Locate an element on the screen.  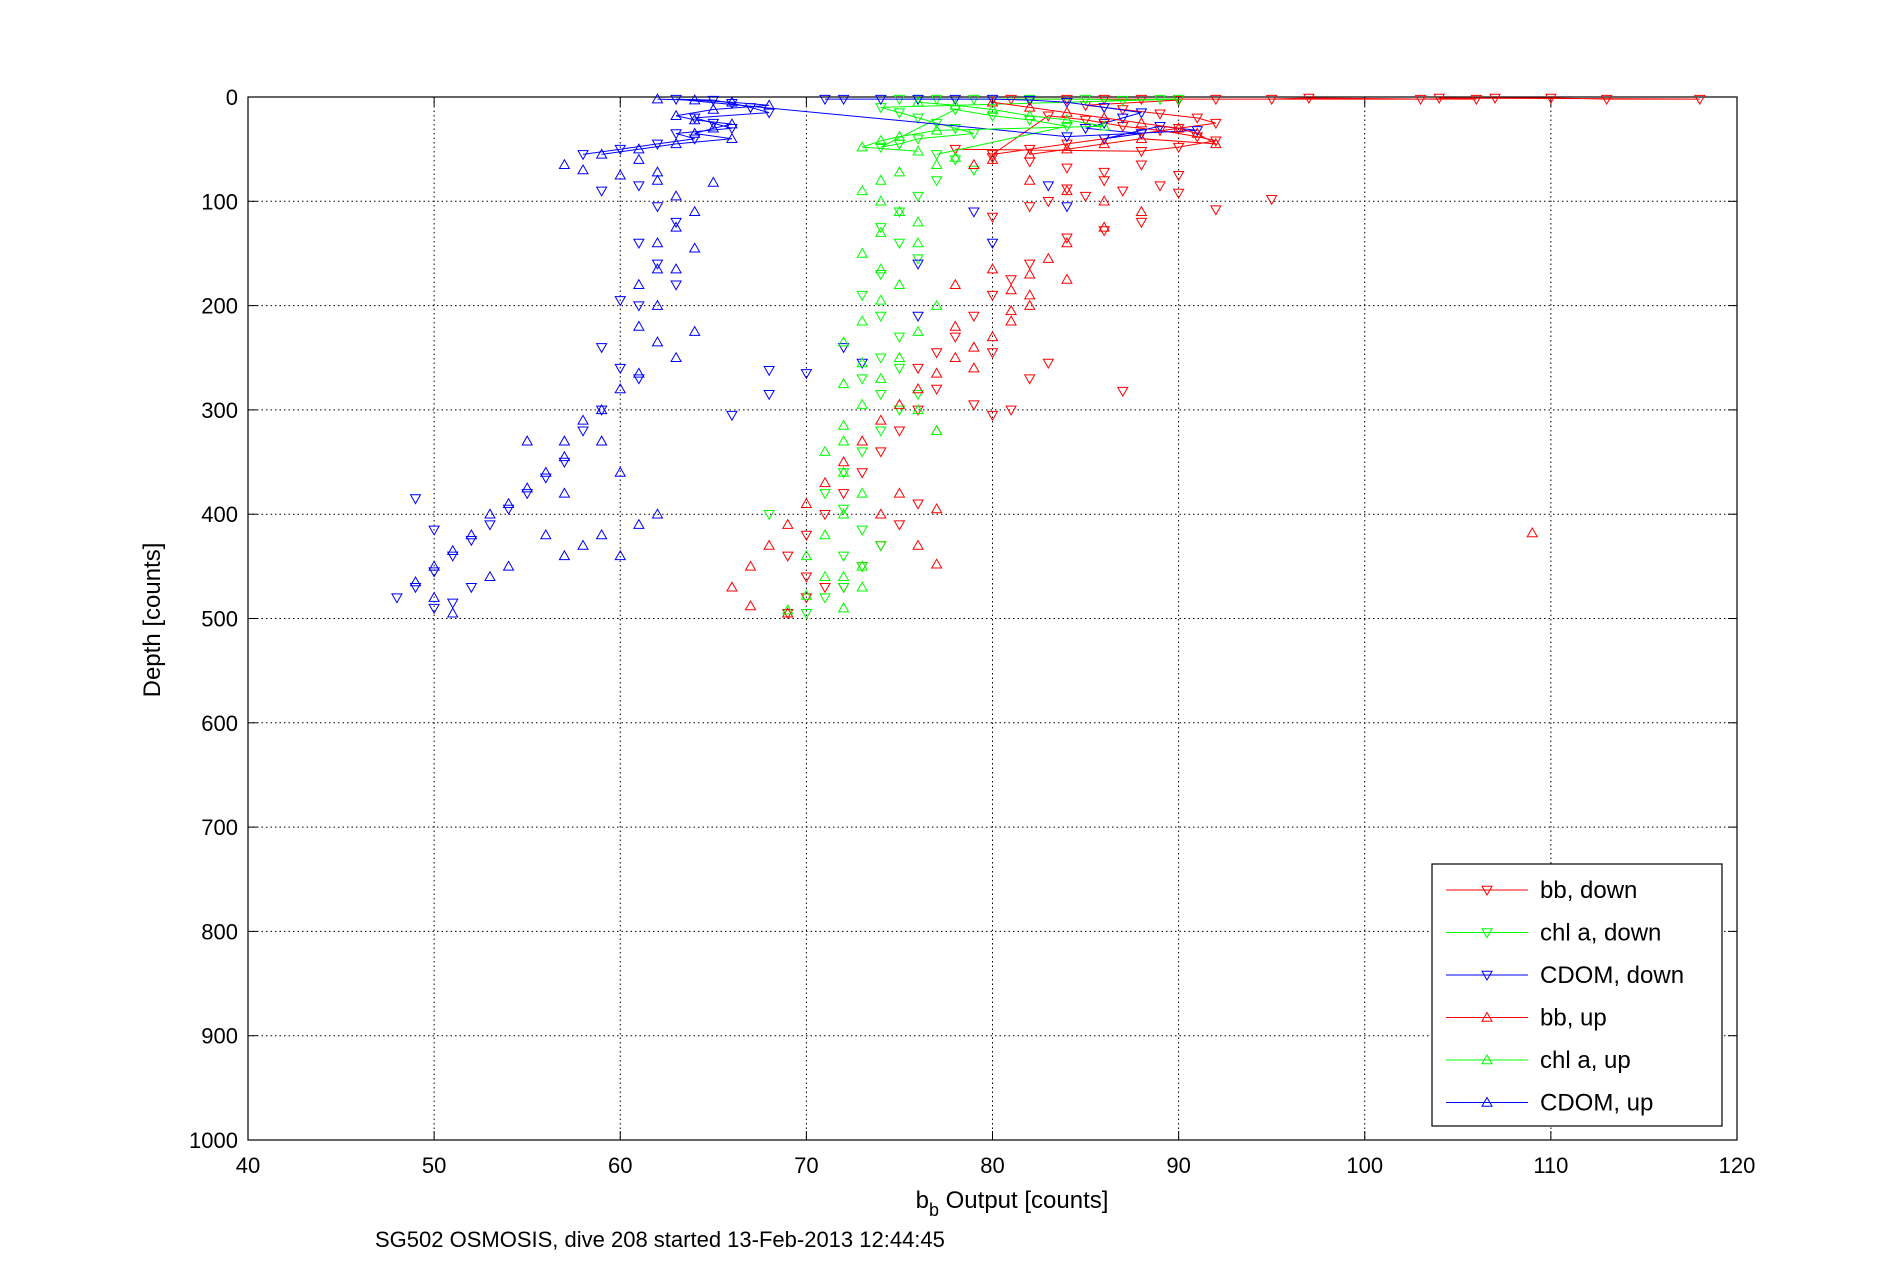
legend-label: CDOM, up is located at coordinates (1596, 1103).